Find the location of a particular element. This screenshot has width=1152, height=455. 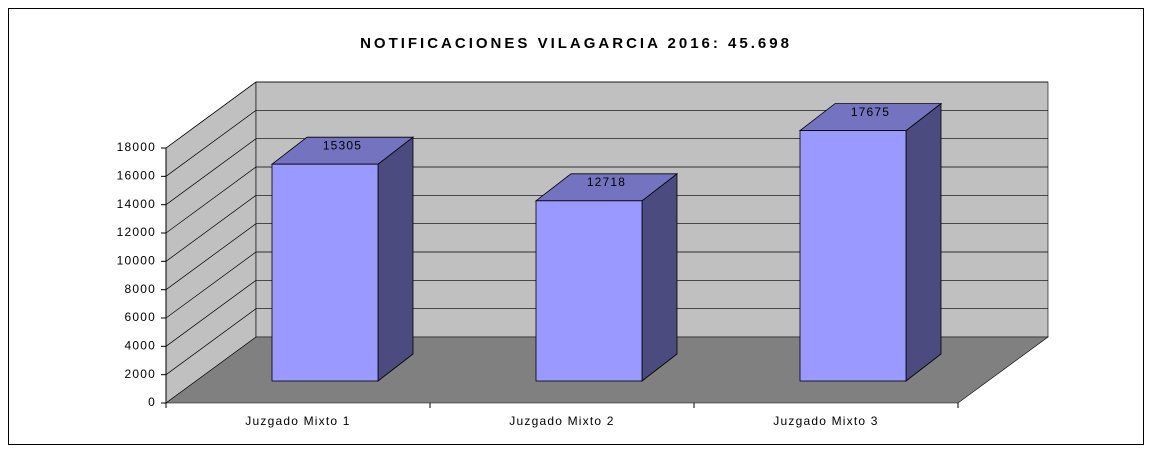

y-tick-label: 12000 is located at coordinates (136, 232).